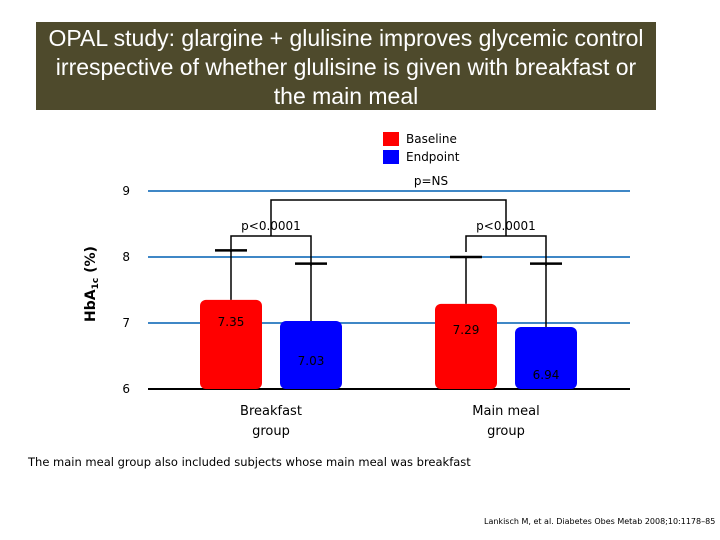 Image resolution: width=720 pixels, height=540 pixels. I want to click on data-label: 7.29, so click(466, 330).